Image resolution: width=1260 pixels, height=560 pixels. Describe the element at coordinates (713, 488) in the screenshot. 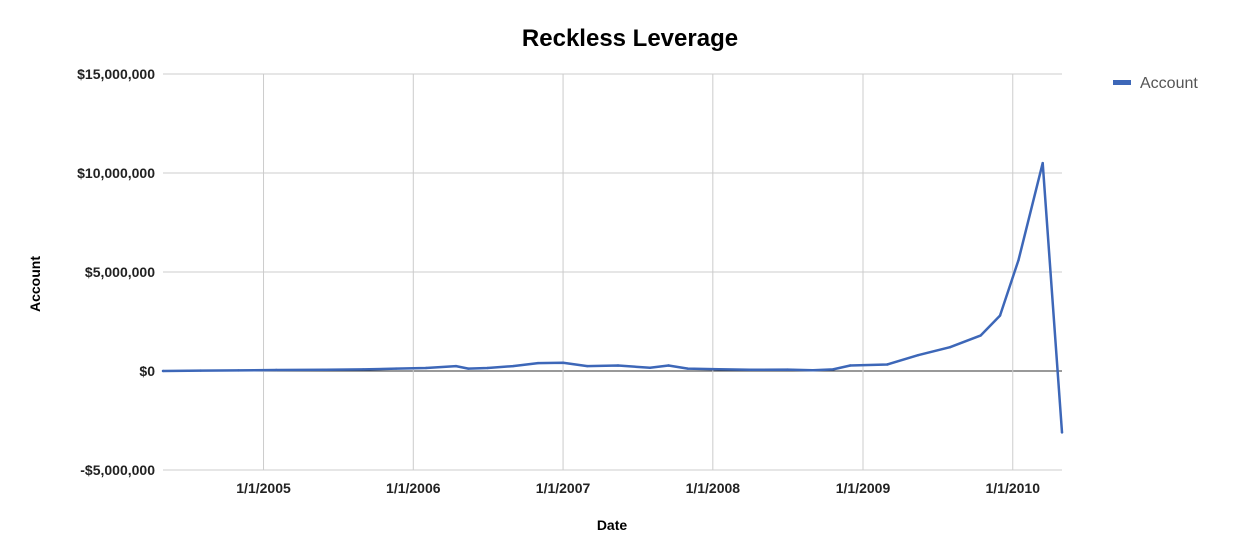

I see `x-tick-label: 1/1/2008` at that location.